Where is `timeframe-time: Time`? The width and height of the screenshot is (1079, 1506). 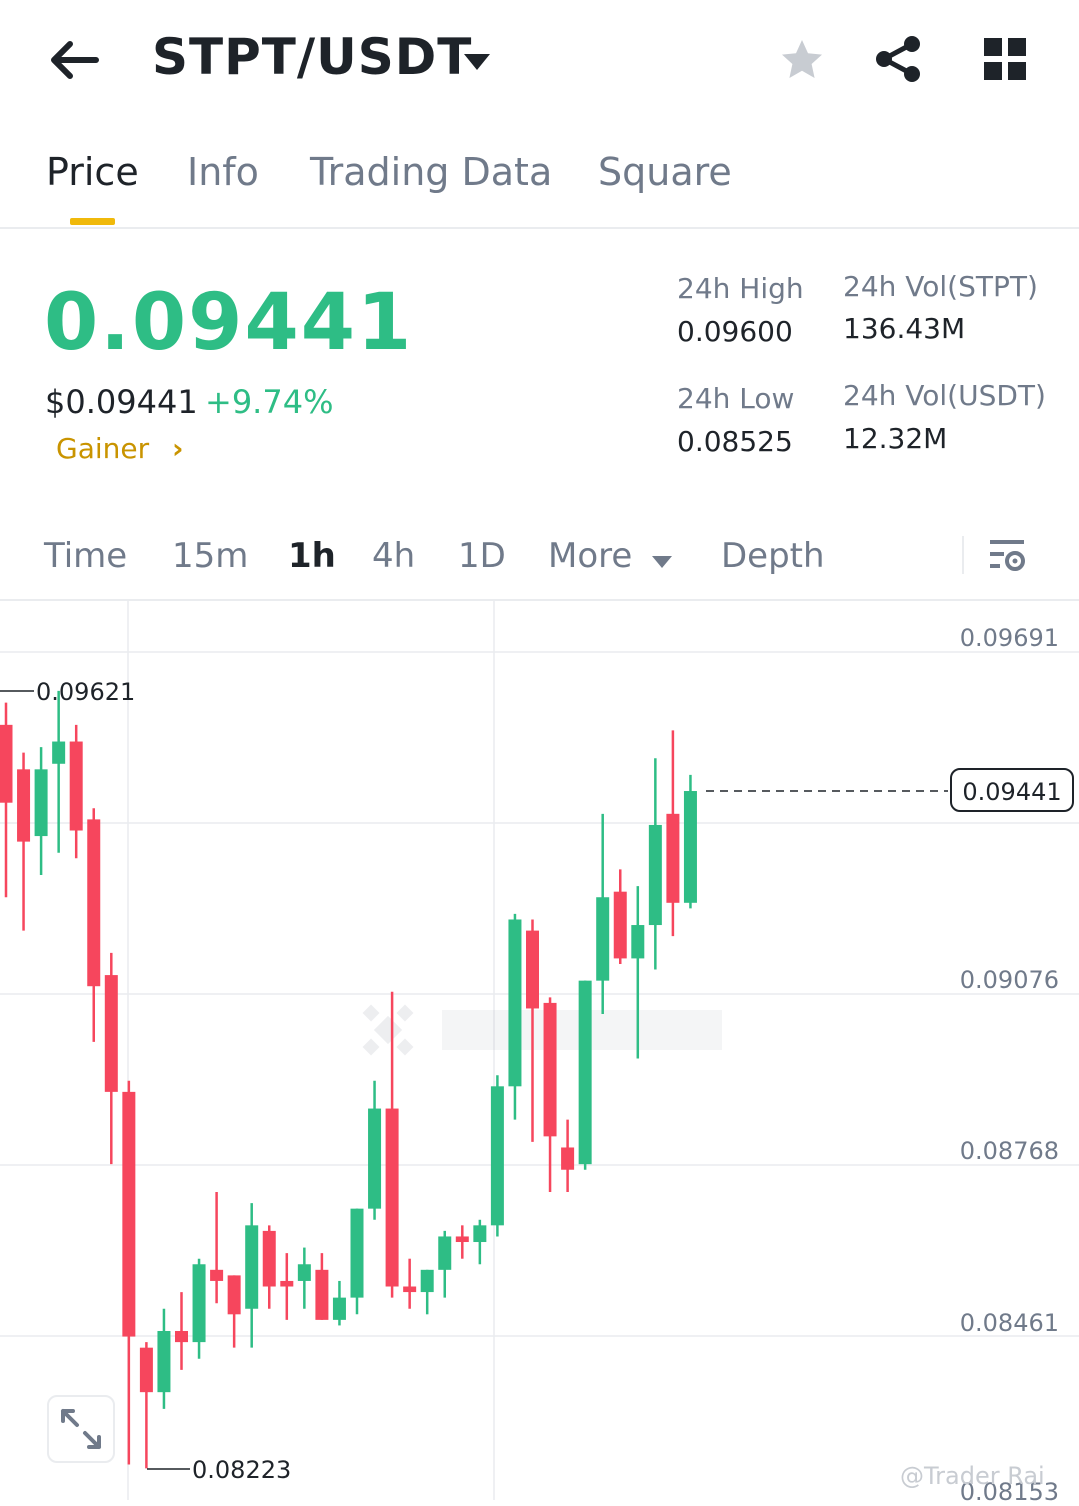 timeframe-time: Time is located at coordinates (86, 556).